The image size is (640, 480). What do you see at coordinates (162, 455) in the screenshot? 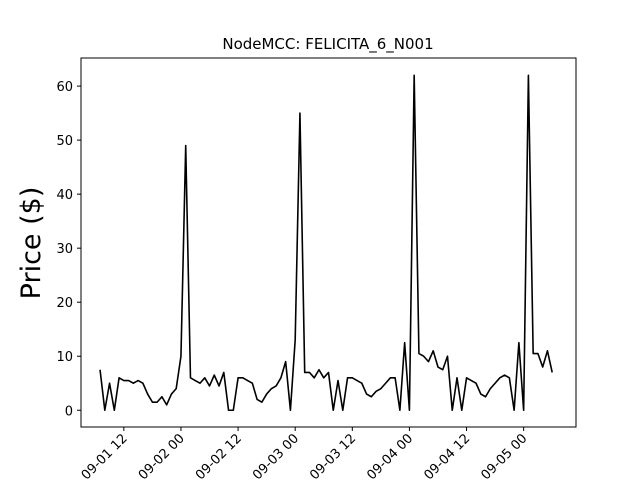
I see `x-tick-label: 09-02 00` at bounding box center [162, 455].